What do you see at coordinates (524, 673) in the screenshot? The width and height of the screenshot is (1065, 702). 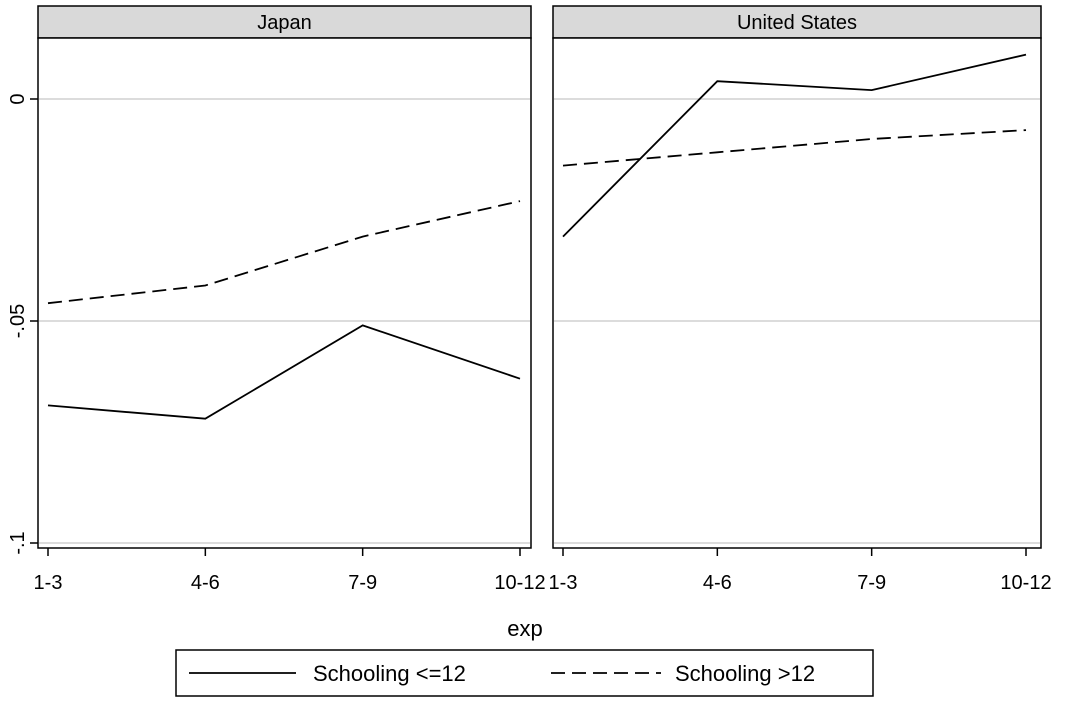 I see `legend: Schooling <=12 Schooling >12` at bounding box center [524, 673].